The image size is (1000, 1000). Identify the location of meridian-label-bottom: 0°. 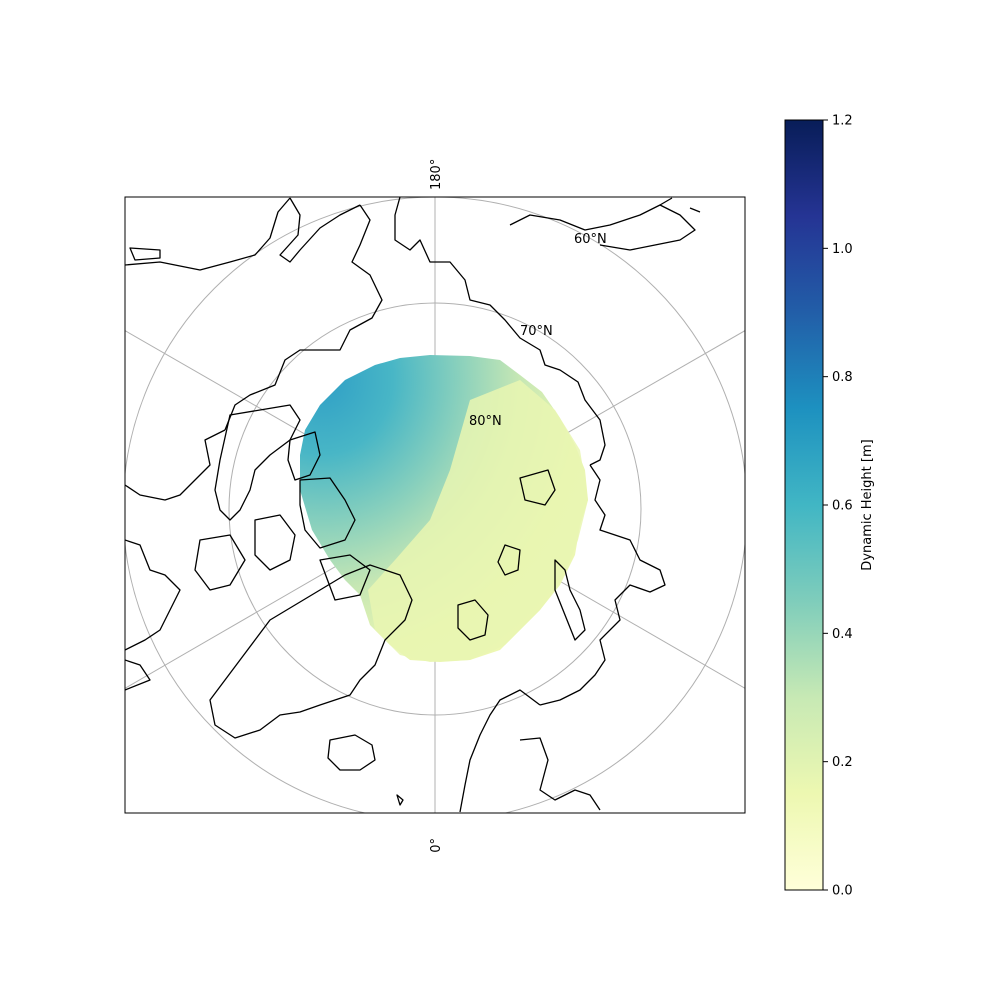
(436, 845).